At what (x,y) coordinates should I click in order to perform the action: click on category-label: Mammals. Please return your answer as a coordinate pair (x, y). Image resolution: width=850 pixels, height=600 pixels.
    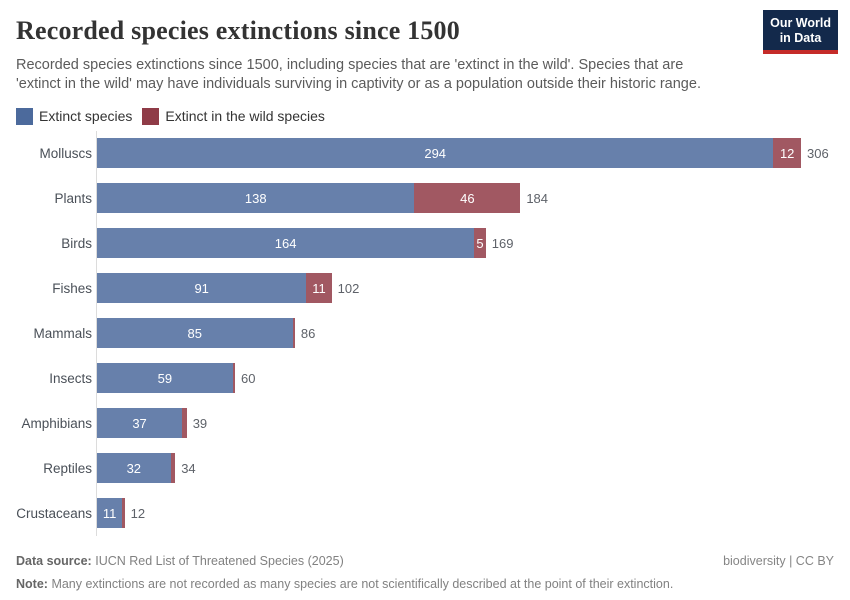
    Looking at the image, I should click on (62, 333).